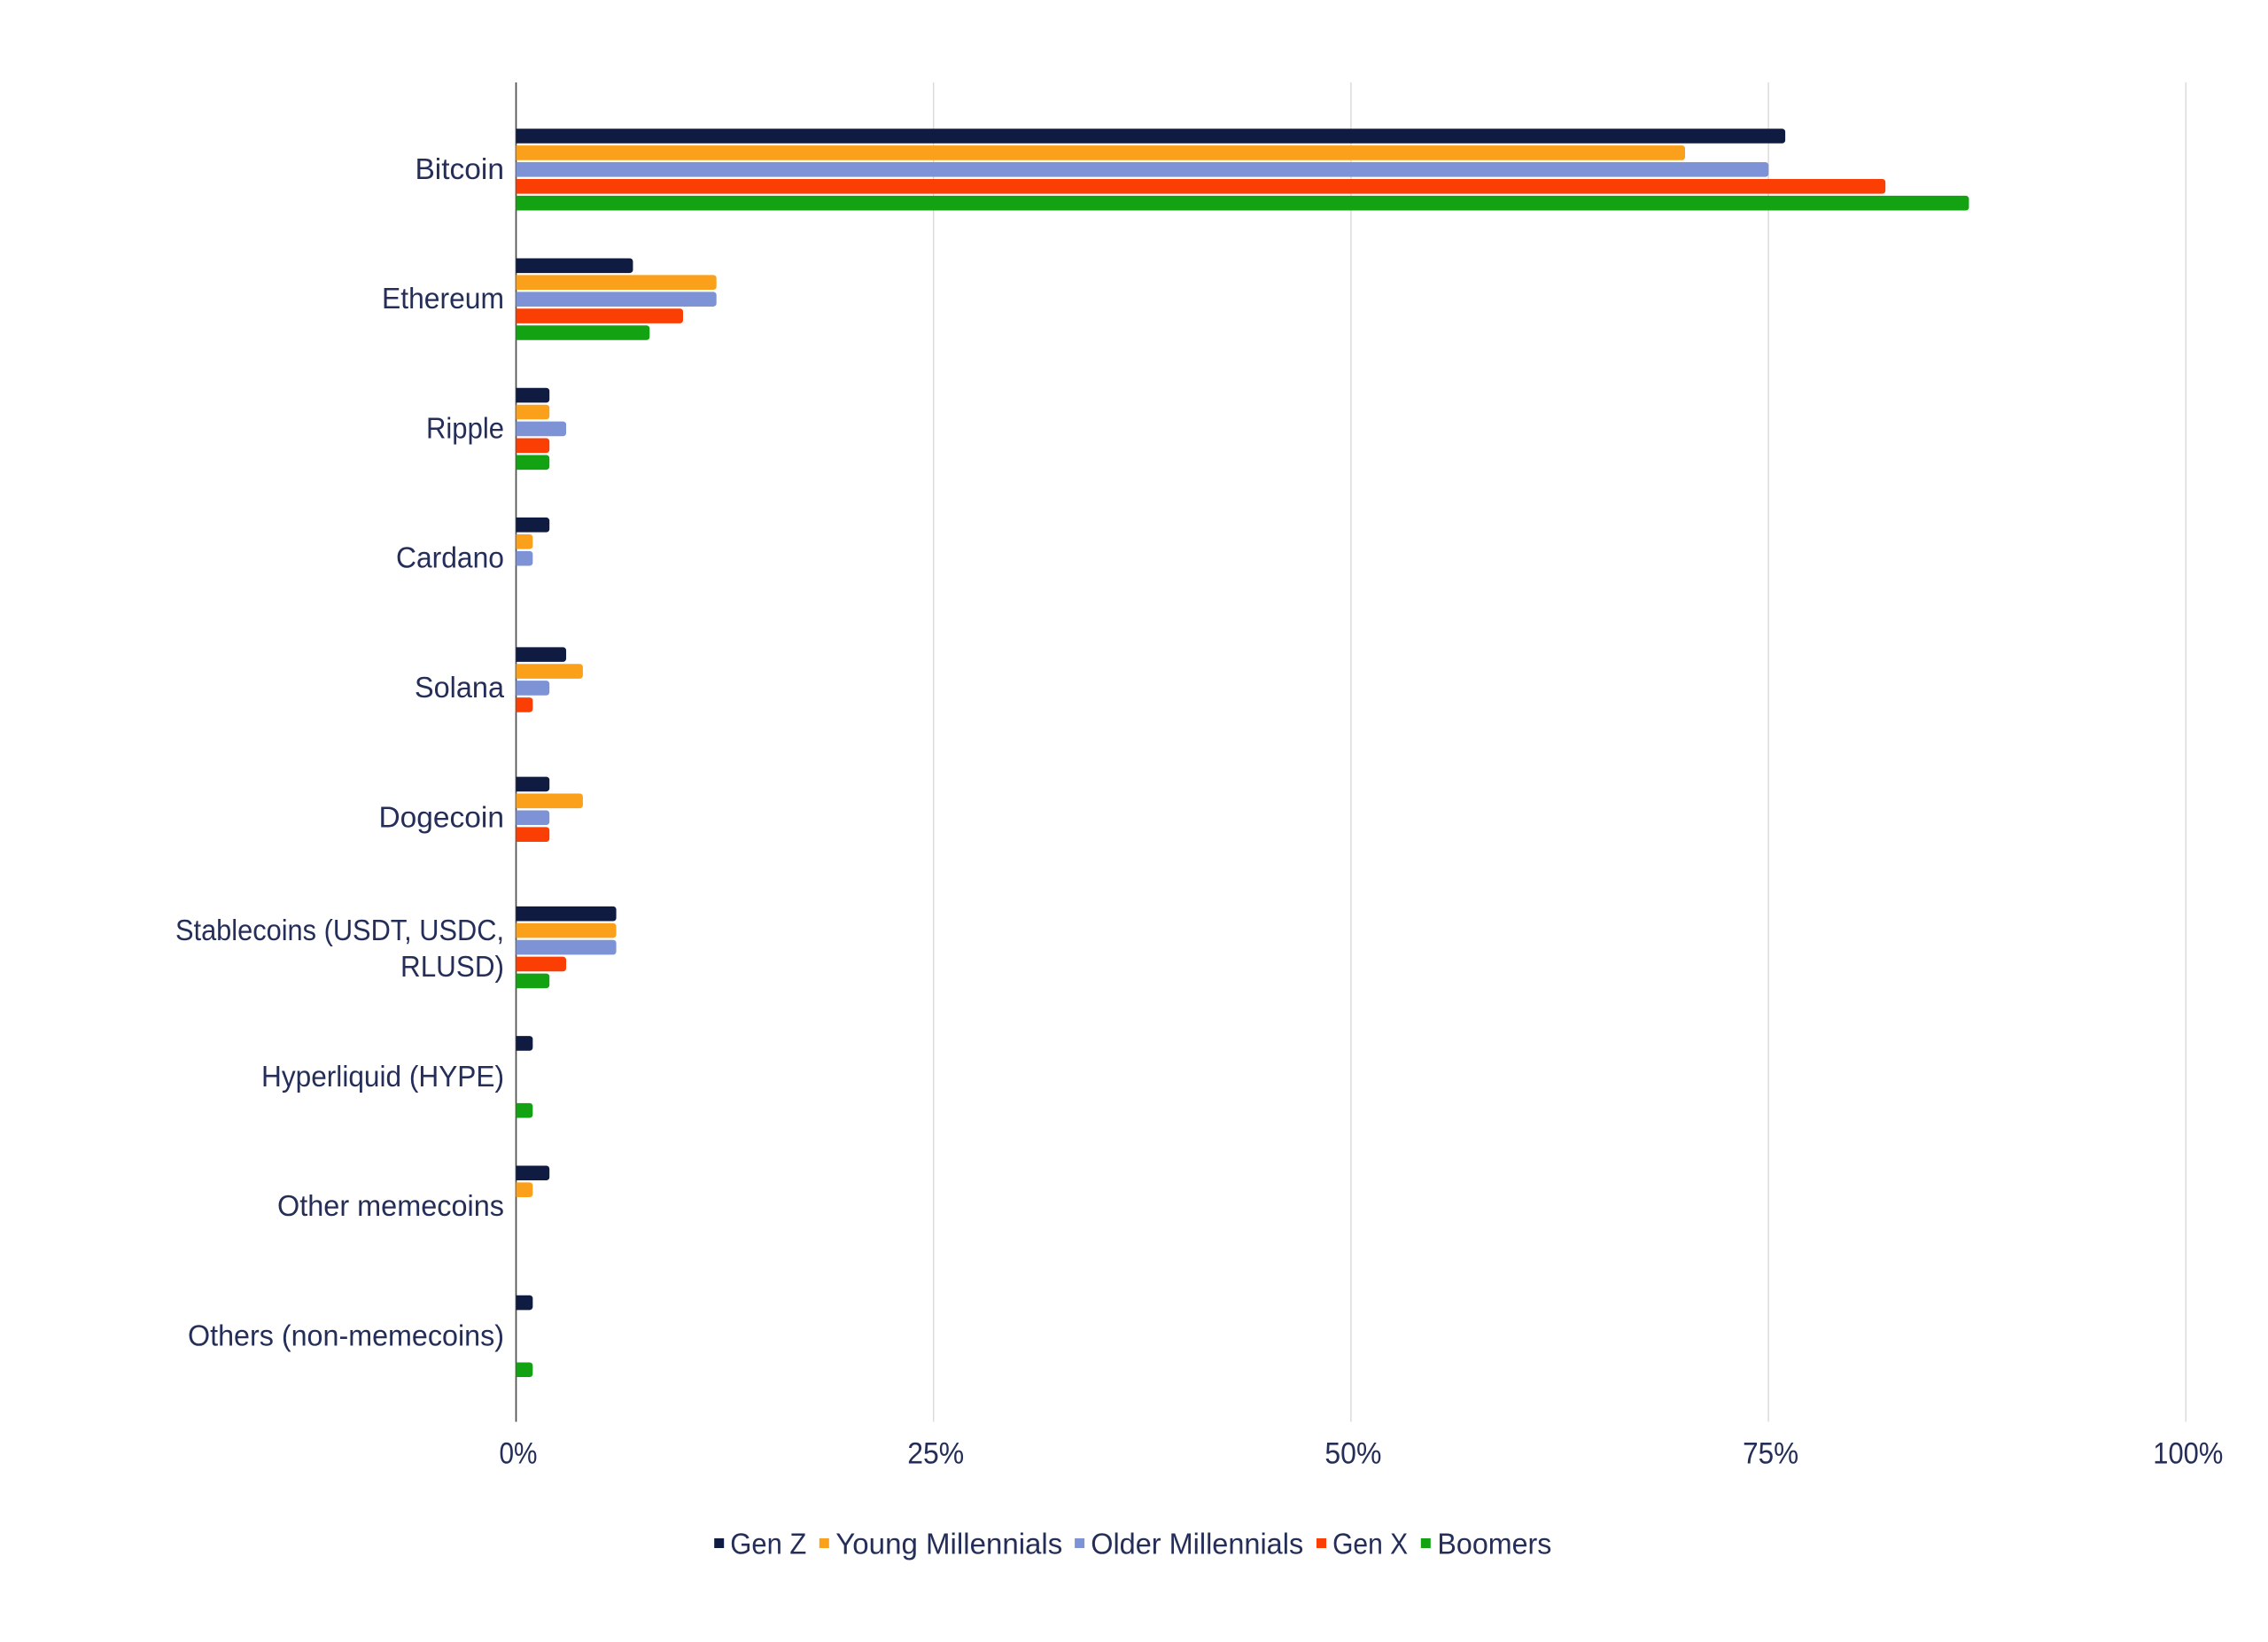  Describe the element at coordinates (519, 1454) in the screenshot. I see `svg-text: 0%` at that location.